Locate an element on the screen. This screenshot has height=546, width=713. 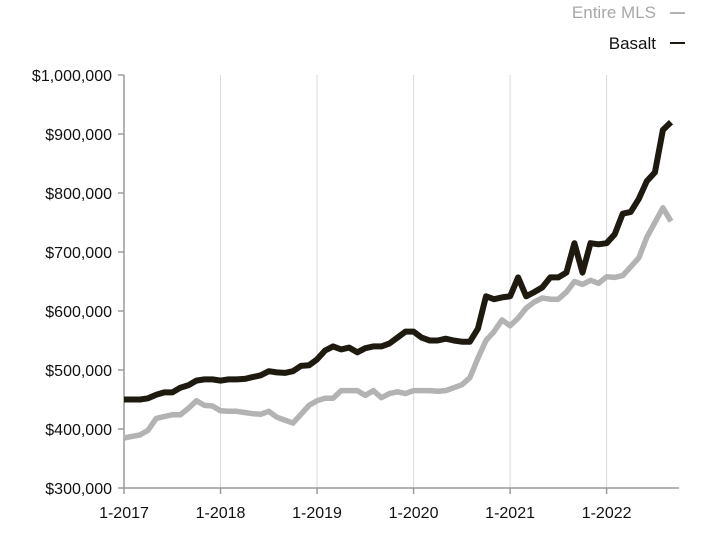
y-tick-label: $600,000 is located at coordinates (78, 312).